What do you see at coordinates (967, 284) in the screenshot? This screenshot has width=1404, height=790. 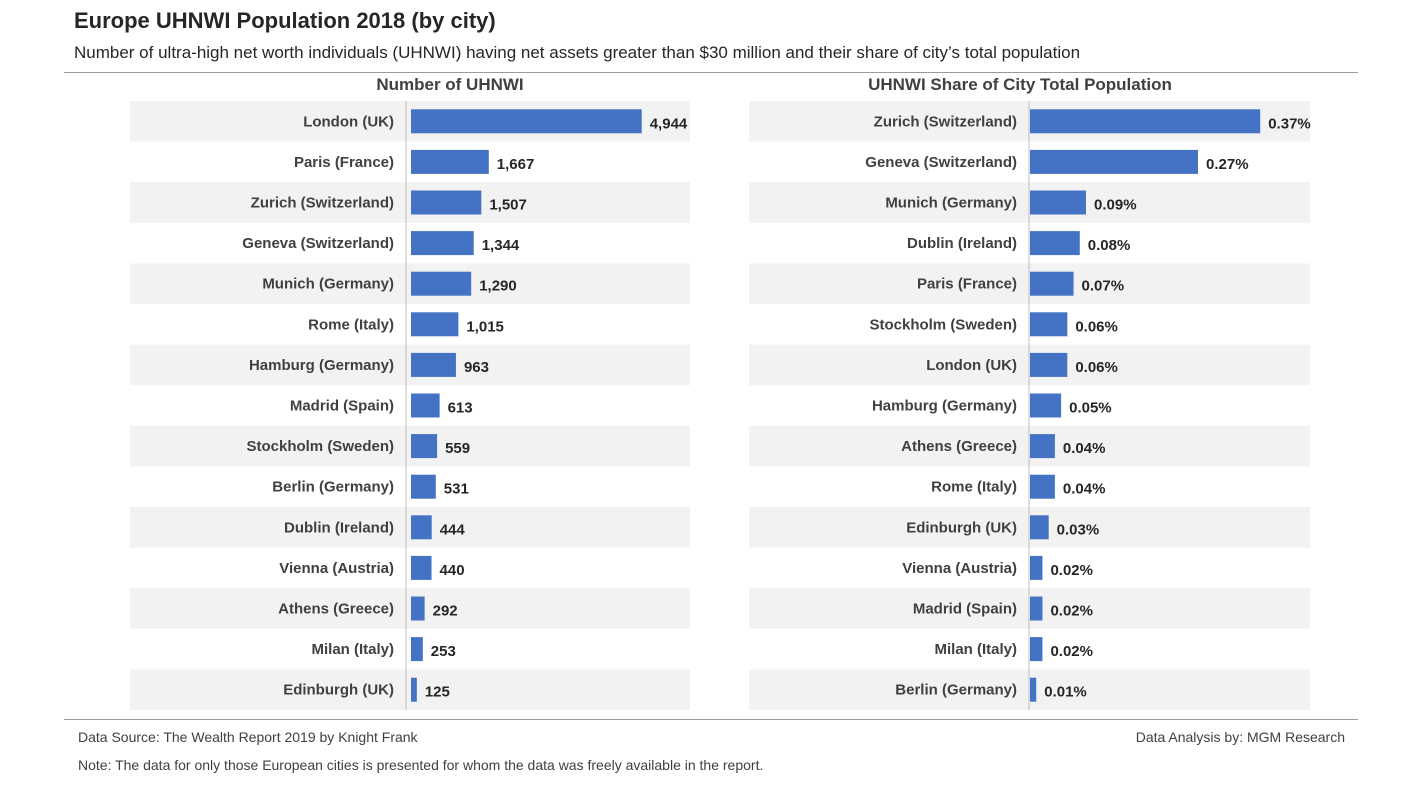 I see `share-category-label: Paris (France)` at bounding box center [967, 284].